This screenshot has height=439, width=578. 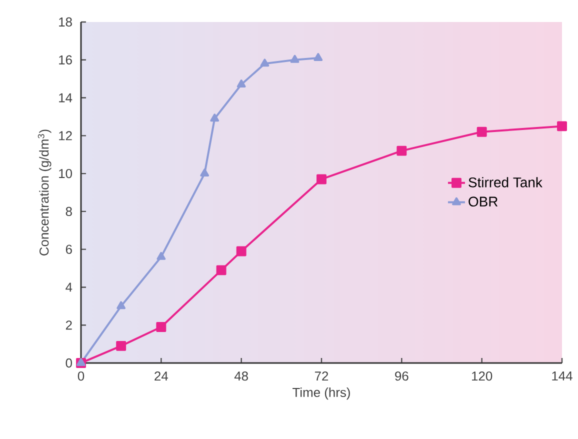 What do you see at coordinates (241, 376) in the screenshot?
I see `x-tick-label: 48` at bounding box center [241, 376].